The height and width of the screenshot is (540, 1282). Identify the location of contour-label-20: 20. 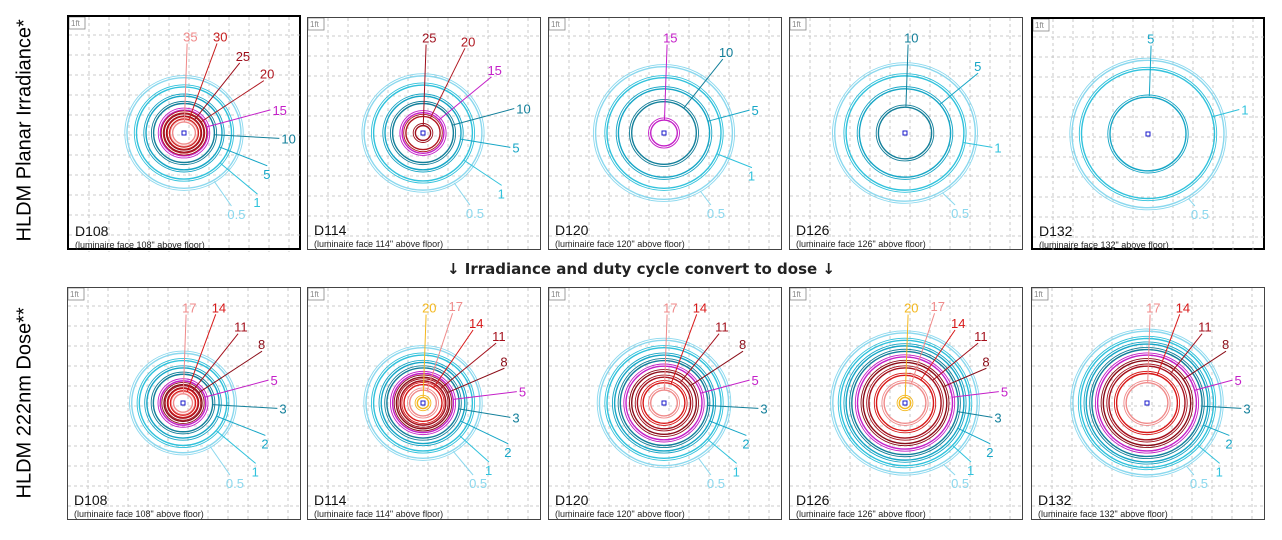
(429, 308).